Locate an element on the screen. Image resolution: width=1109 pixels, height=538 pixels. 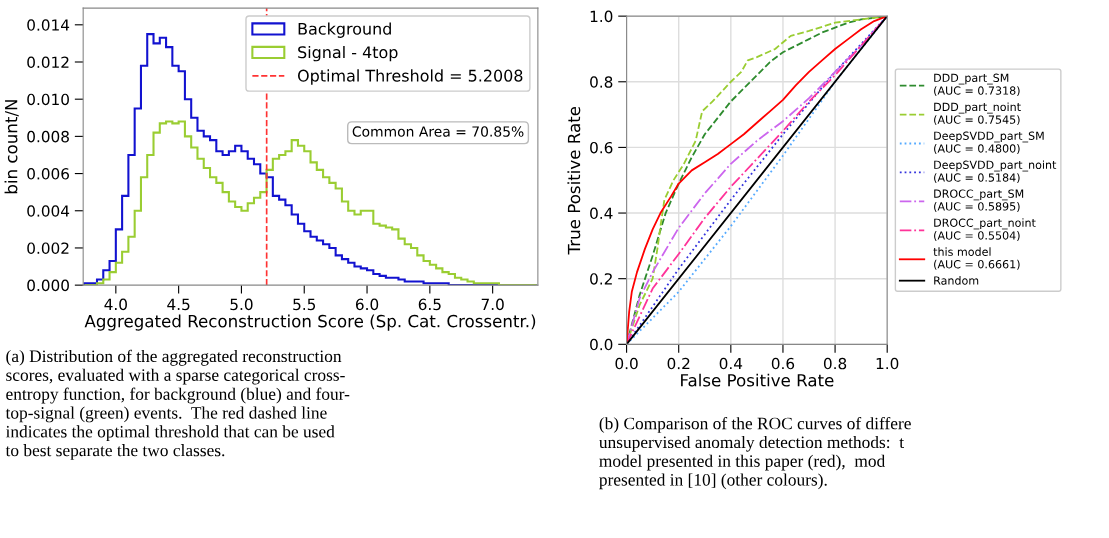
annotation: Common Area = 70.85% is located at coordinates (438, 131).